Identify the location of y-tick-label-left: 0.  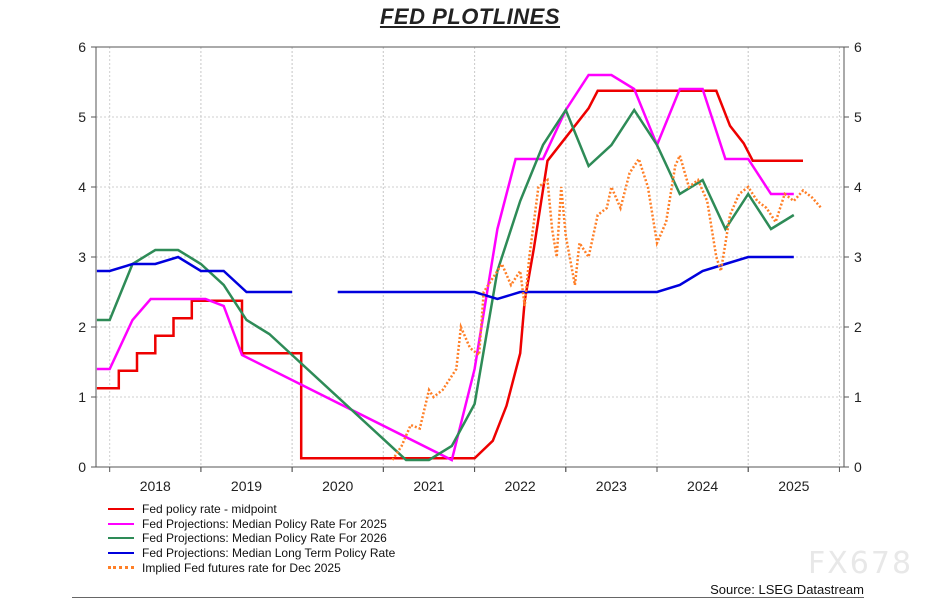
(82, 467).